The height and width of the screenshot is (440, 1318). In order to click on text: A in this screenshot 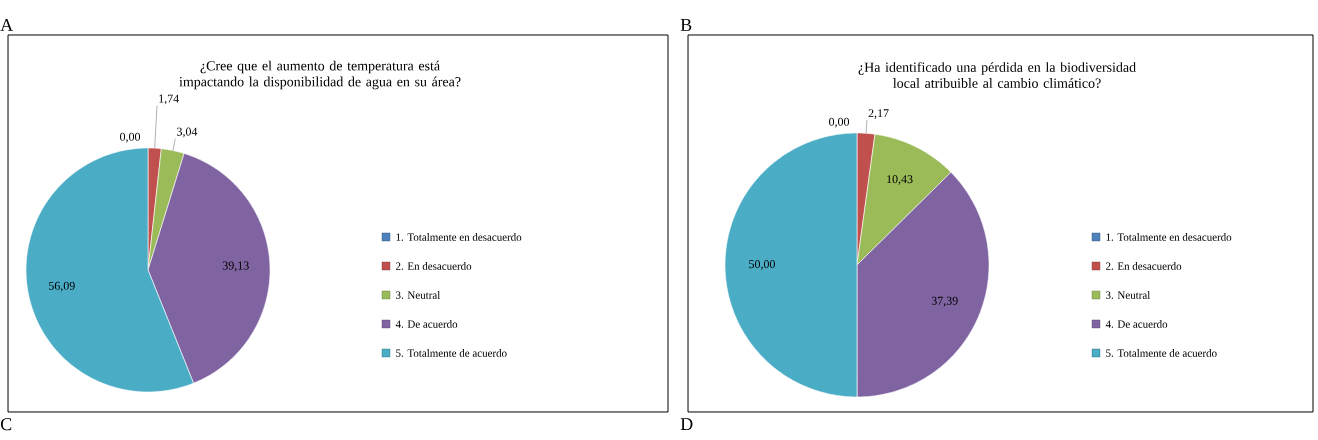, I will do `click(7, 24)`.